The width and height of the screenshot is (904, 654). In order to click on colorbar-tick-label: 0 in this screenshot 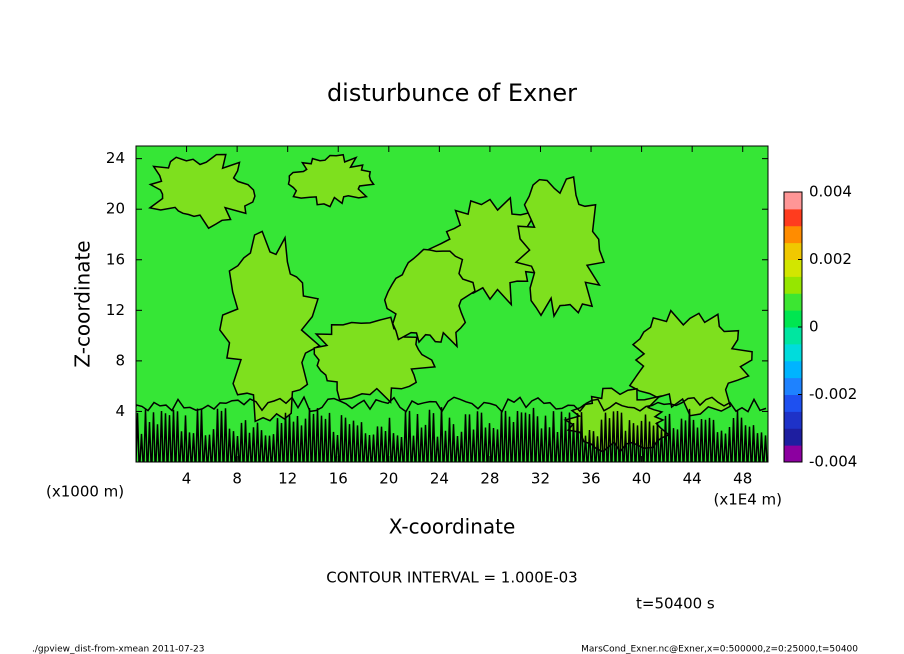, I will do `click(814, 327)`.